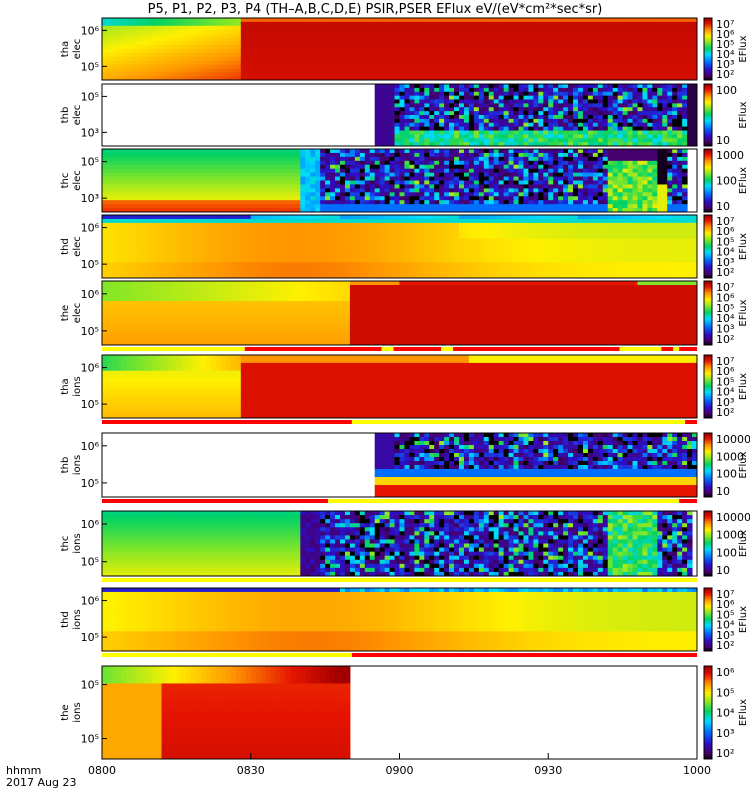 The height and width of the screenshot is (800, 750). I want to click on colorbar-frame, so click(708, 115).